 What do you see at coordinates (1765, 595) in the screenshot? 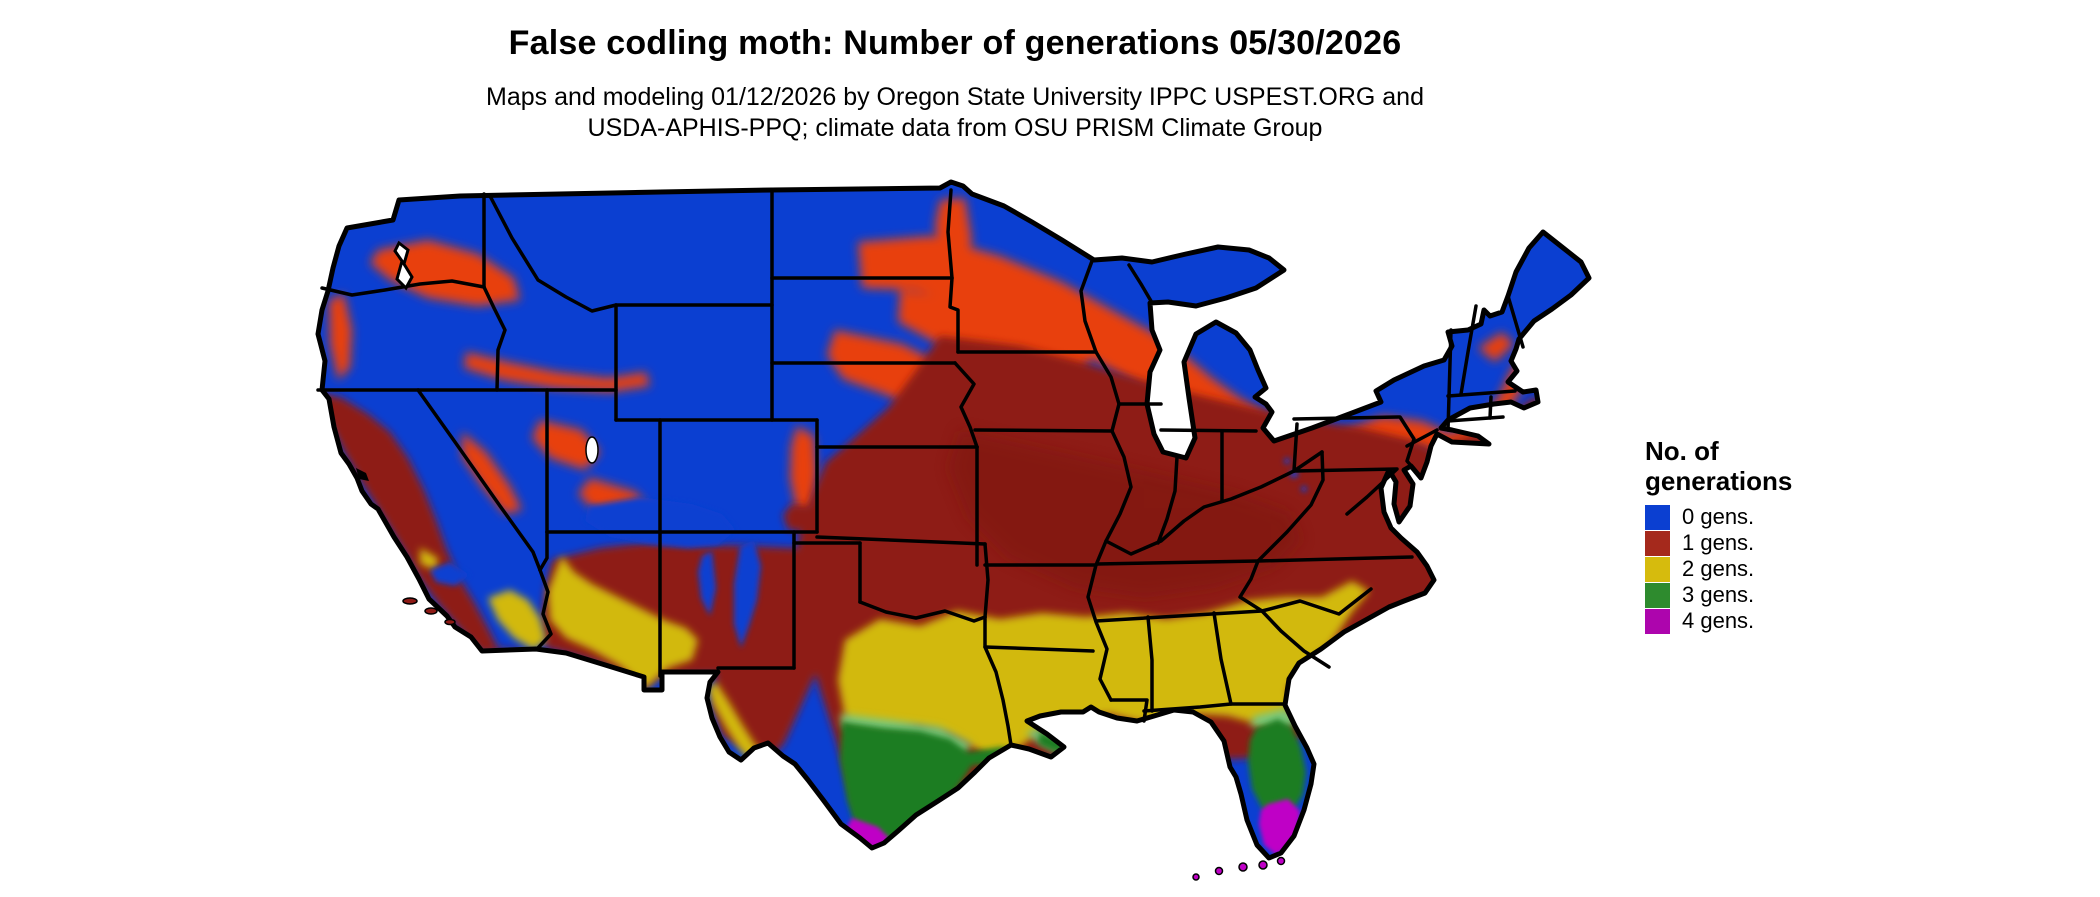
I see `legend-item: 3 gens.` at bounding box center [1765, 595].